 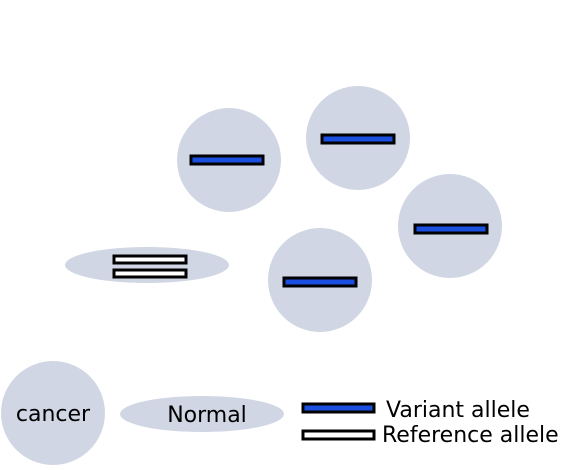 I want to click on legend-reference: Reference allele, so click(x=430, y=435).